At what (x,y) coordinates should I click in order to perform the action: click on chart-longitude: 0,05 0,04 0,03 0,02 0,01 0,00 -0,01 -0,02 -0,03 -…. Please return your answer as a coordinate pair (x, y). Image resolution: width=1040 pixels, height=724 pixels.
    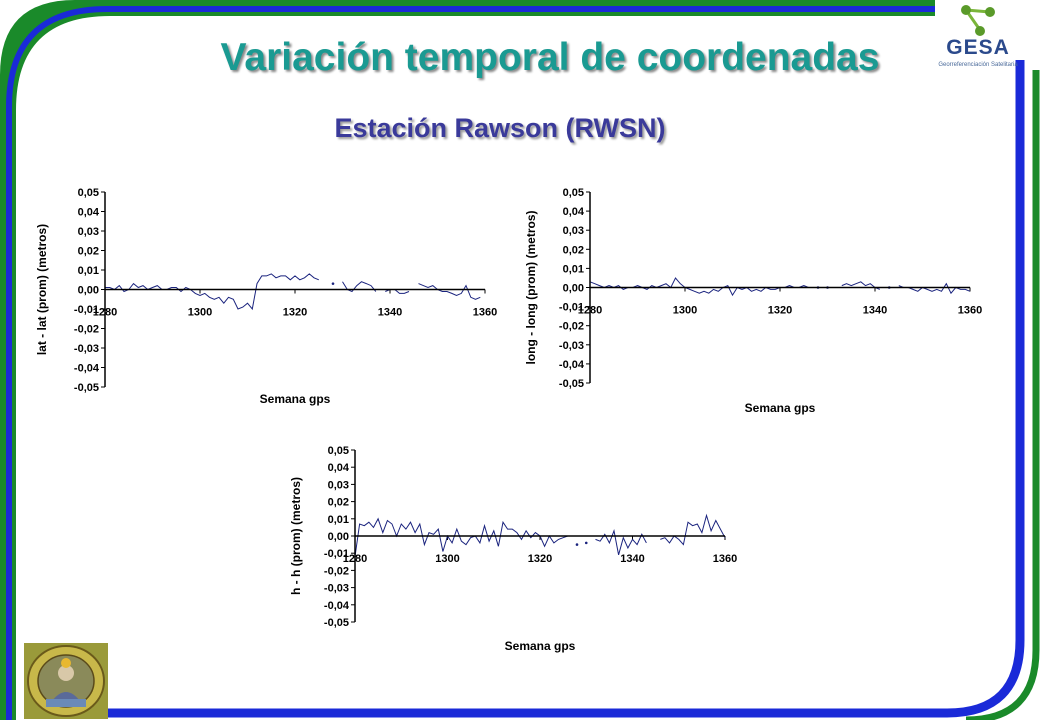
    Looking at the image, I should click on (755, 302).